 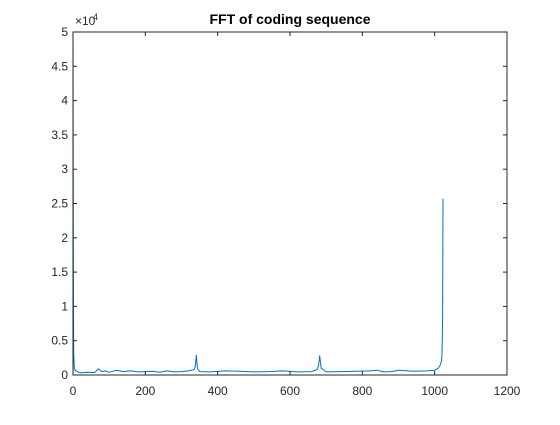 What do you see at coordinates (434, 391) in the screenshot?
I see `x-tick-label: 1000` at bounding box center [434, 391].